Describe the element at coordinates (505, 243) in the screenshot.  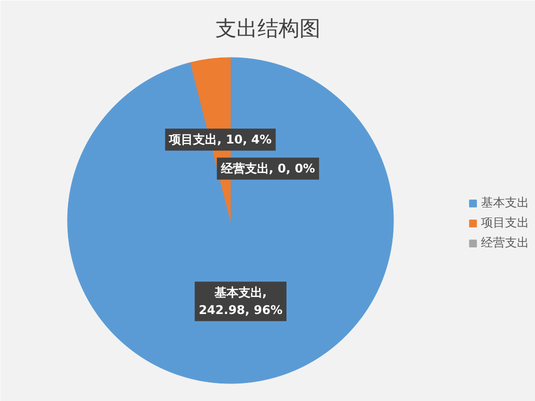
I see `legend-label: 经营支出` at that location.